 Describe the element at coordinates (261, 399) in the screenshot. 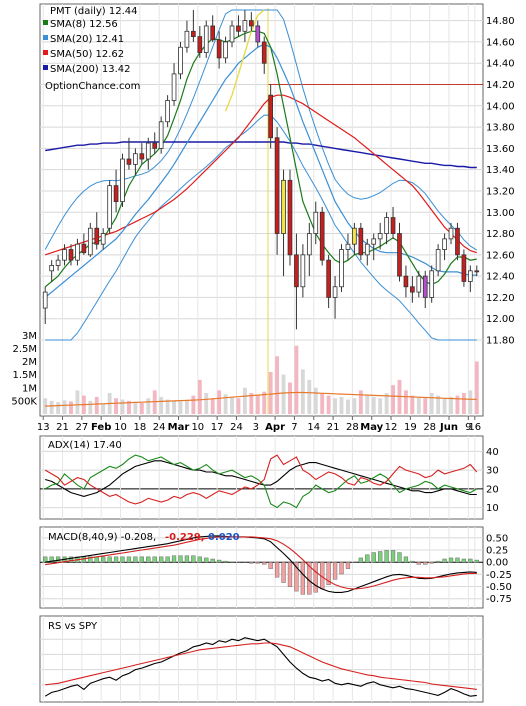

I see `volume-average-line` at that location.